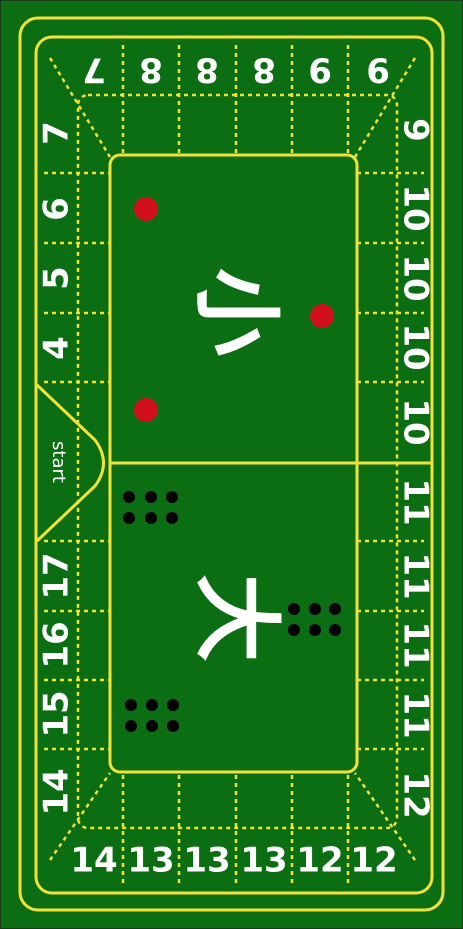 Image resolution: width=463 pixels, height=929 pixels. Describe the element at coordinates (416, 501) in the screenshot. I see `right-cell-6: 11` at that location.